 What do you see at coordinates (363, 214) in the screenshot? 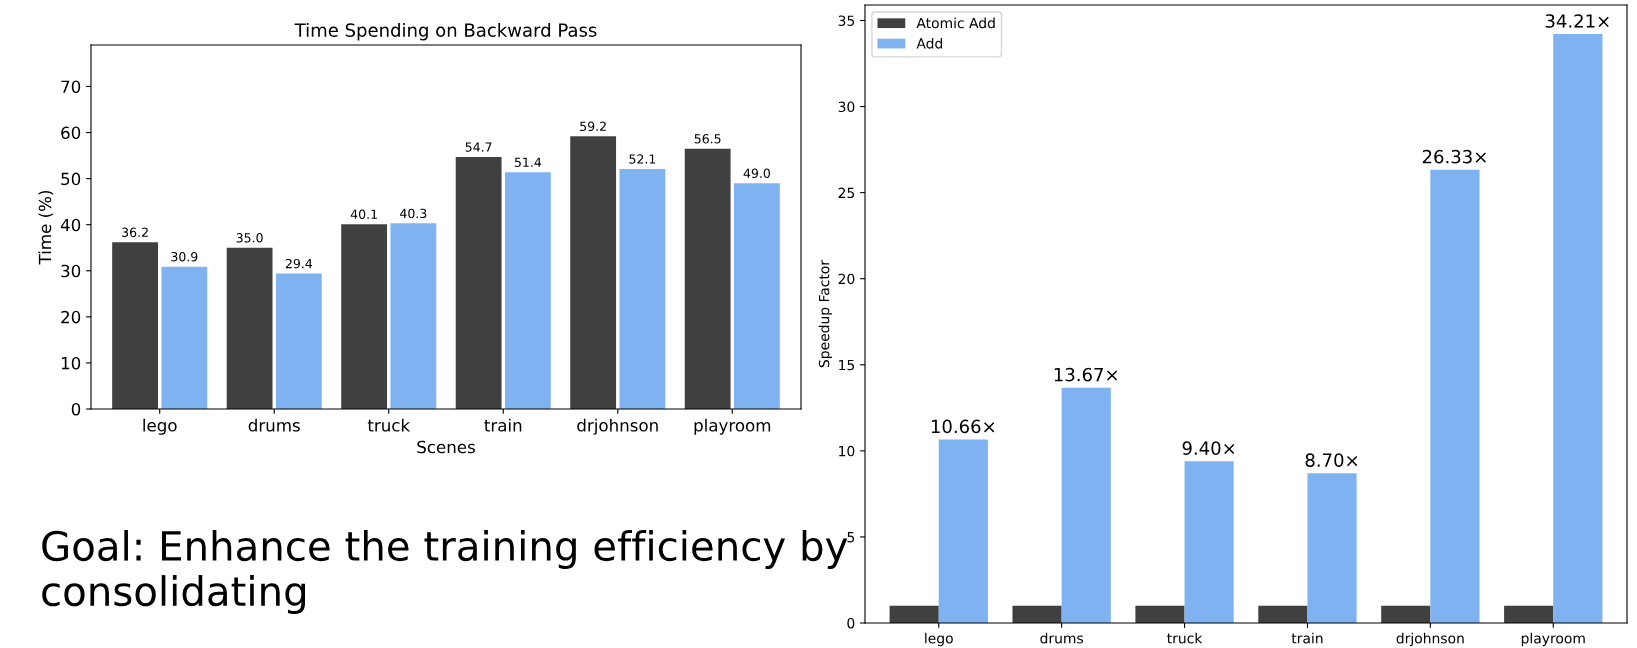
I see `data-label: 40.1` at bounding box center [363, 214].